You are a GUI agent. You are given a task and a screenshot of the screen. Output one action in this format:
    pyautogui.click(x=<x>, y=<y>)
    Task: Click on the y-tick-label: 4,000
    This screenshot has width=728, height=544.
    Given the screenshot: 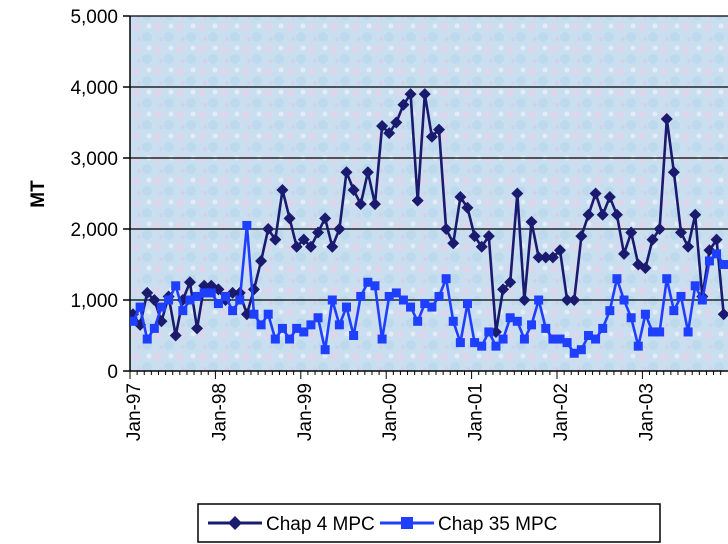 What is the action you would take?
    pyautogui.click(x=94, y=88)
    